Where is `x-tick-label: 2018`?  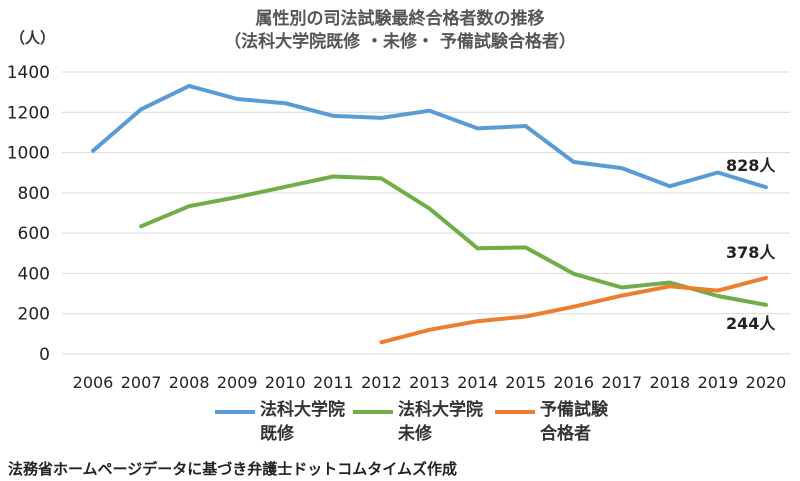
x-tick-label: 2018 is located at coordinates (669, 382).